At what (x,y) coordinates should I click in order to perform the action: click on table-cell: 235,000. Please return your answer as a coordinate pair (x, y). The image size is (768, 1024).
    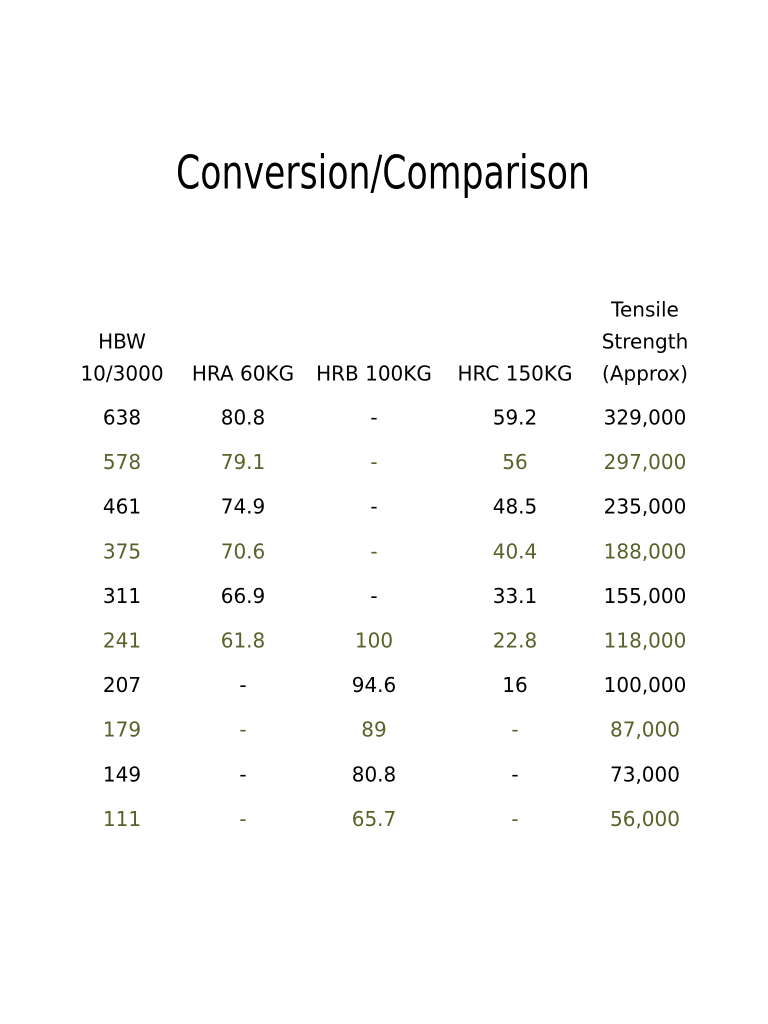
    Looking at the image, I should click on (645, 507).